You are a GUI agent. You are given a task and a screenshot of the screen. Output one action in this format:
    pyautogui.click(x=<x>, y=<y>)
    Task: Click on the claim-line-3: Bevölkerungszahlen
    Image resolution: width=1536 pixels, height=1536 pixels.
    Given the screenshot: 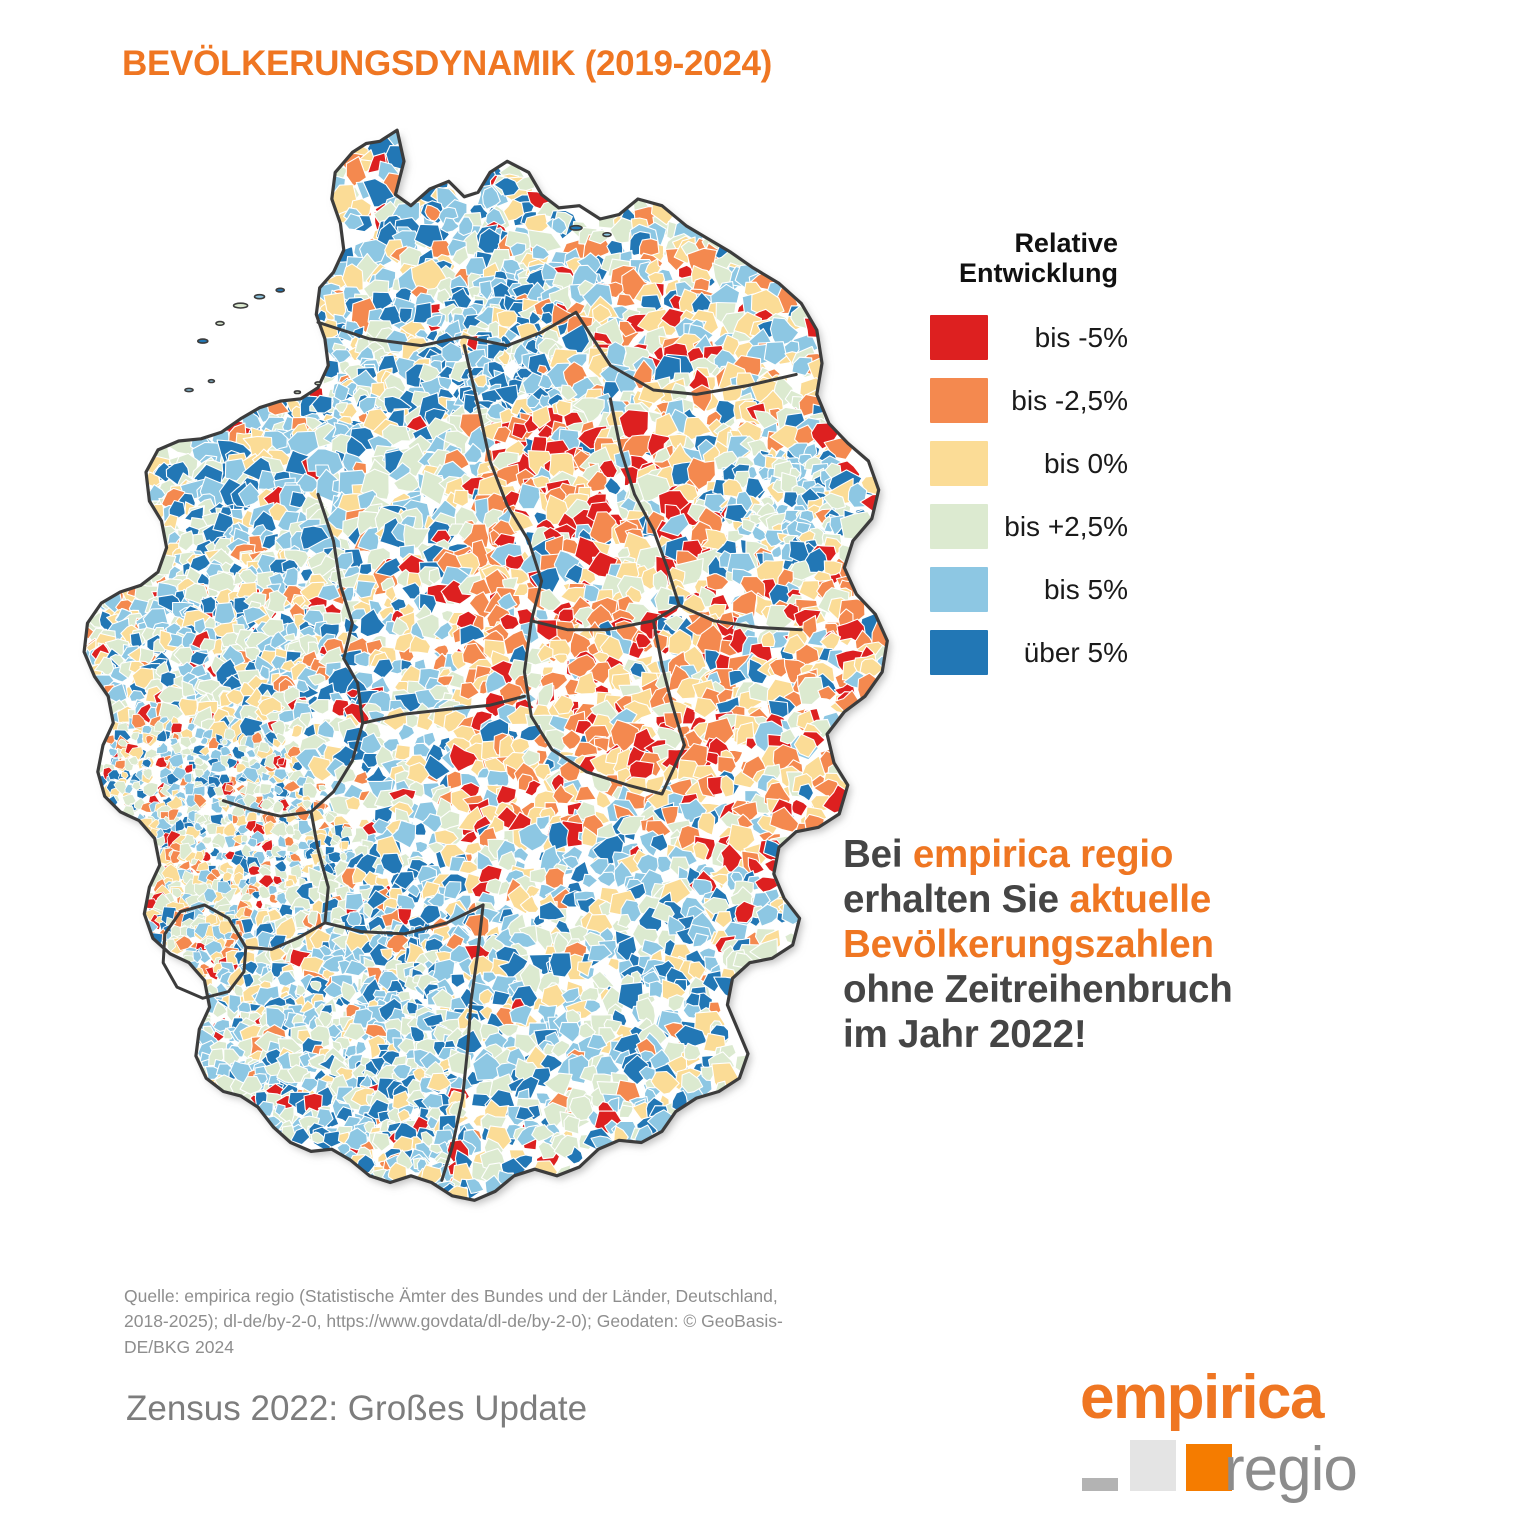 What is the action you would take?
    pyautogui.click(x=1028, y=945)
    